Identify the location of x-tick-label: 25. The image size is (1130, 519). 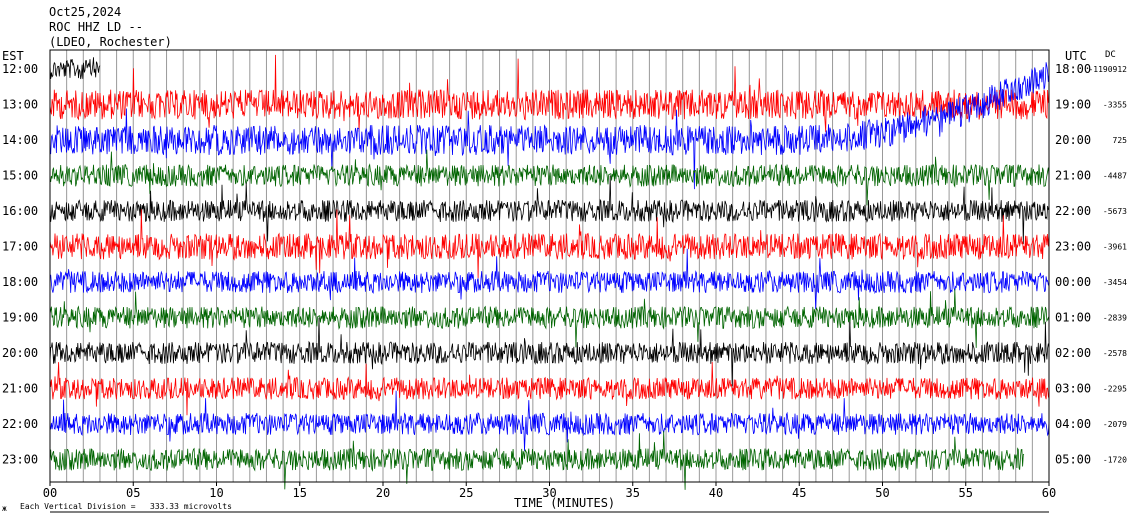
(466, 493).